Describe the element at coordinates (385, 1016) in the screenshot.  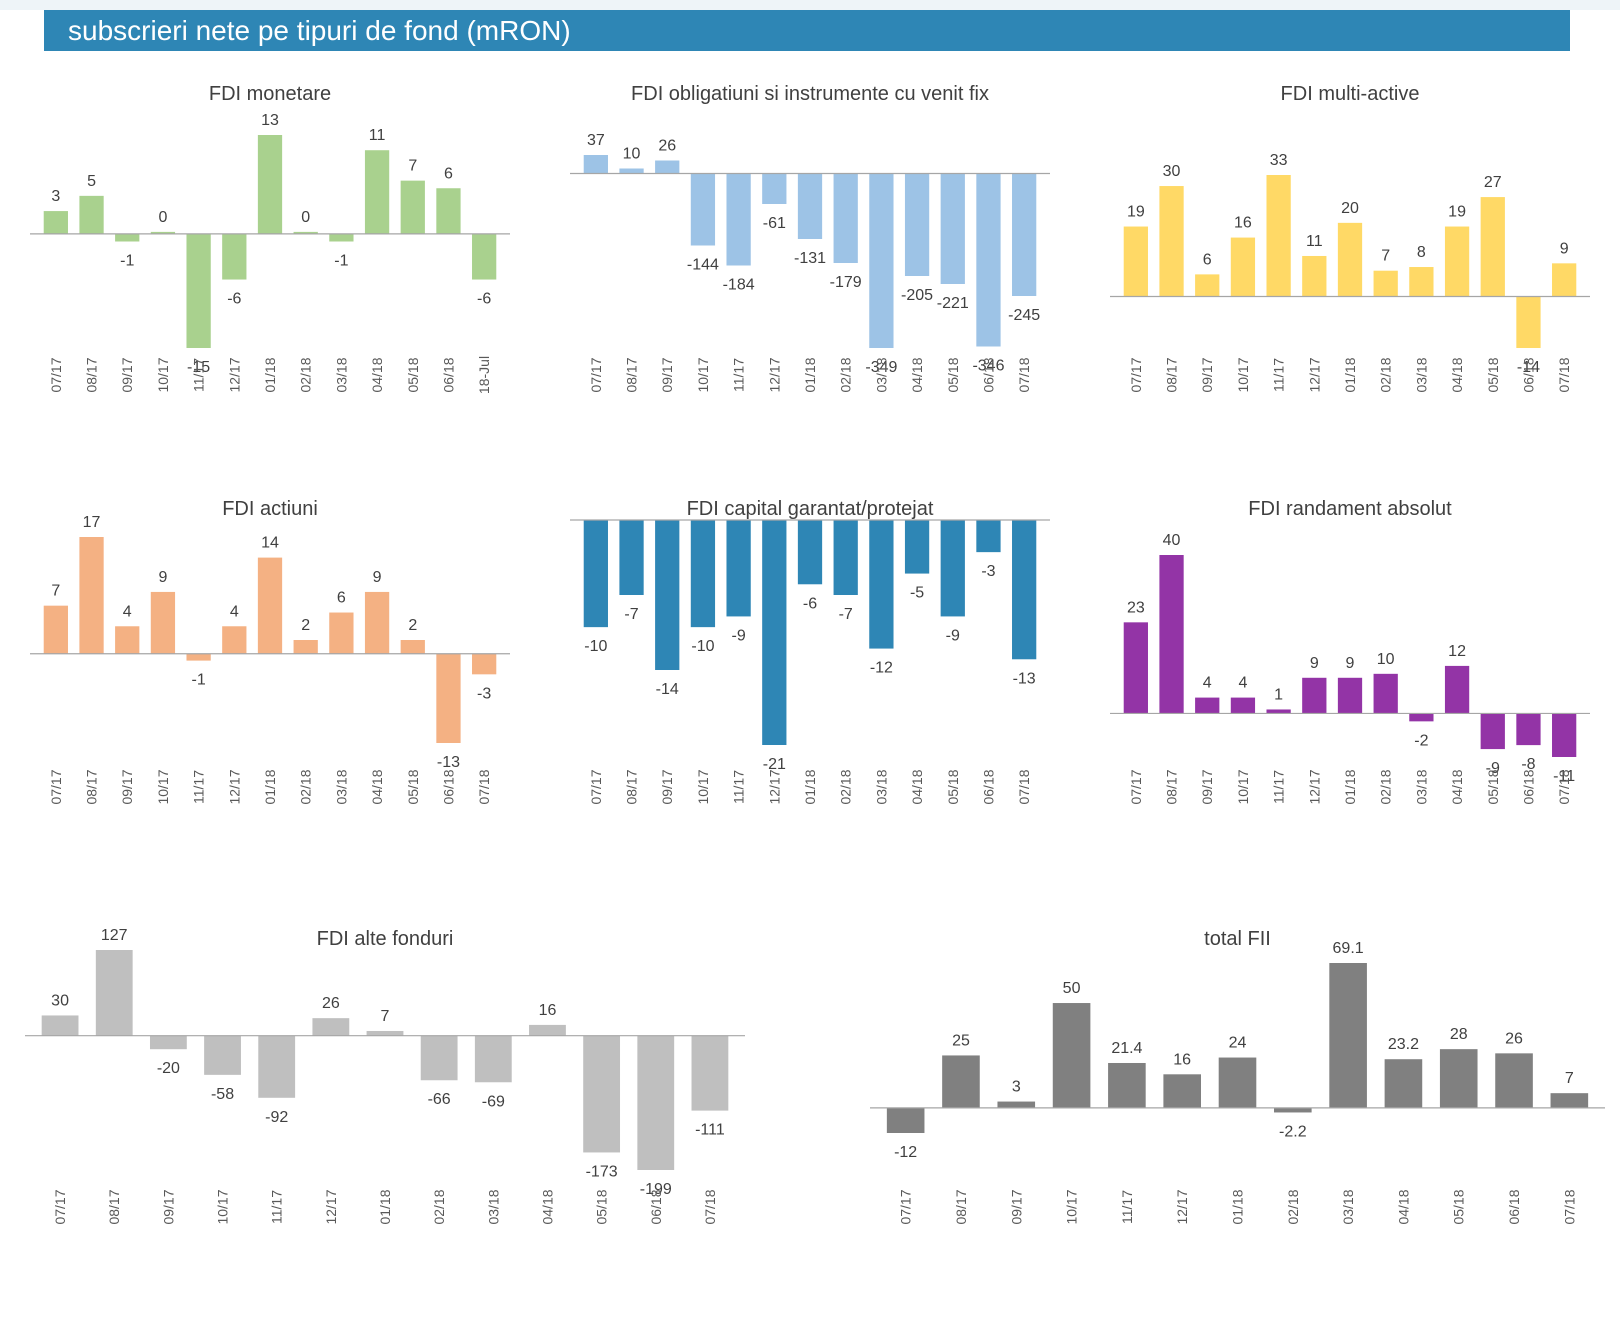
I see `data-label: 7` at that location.